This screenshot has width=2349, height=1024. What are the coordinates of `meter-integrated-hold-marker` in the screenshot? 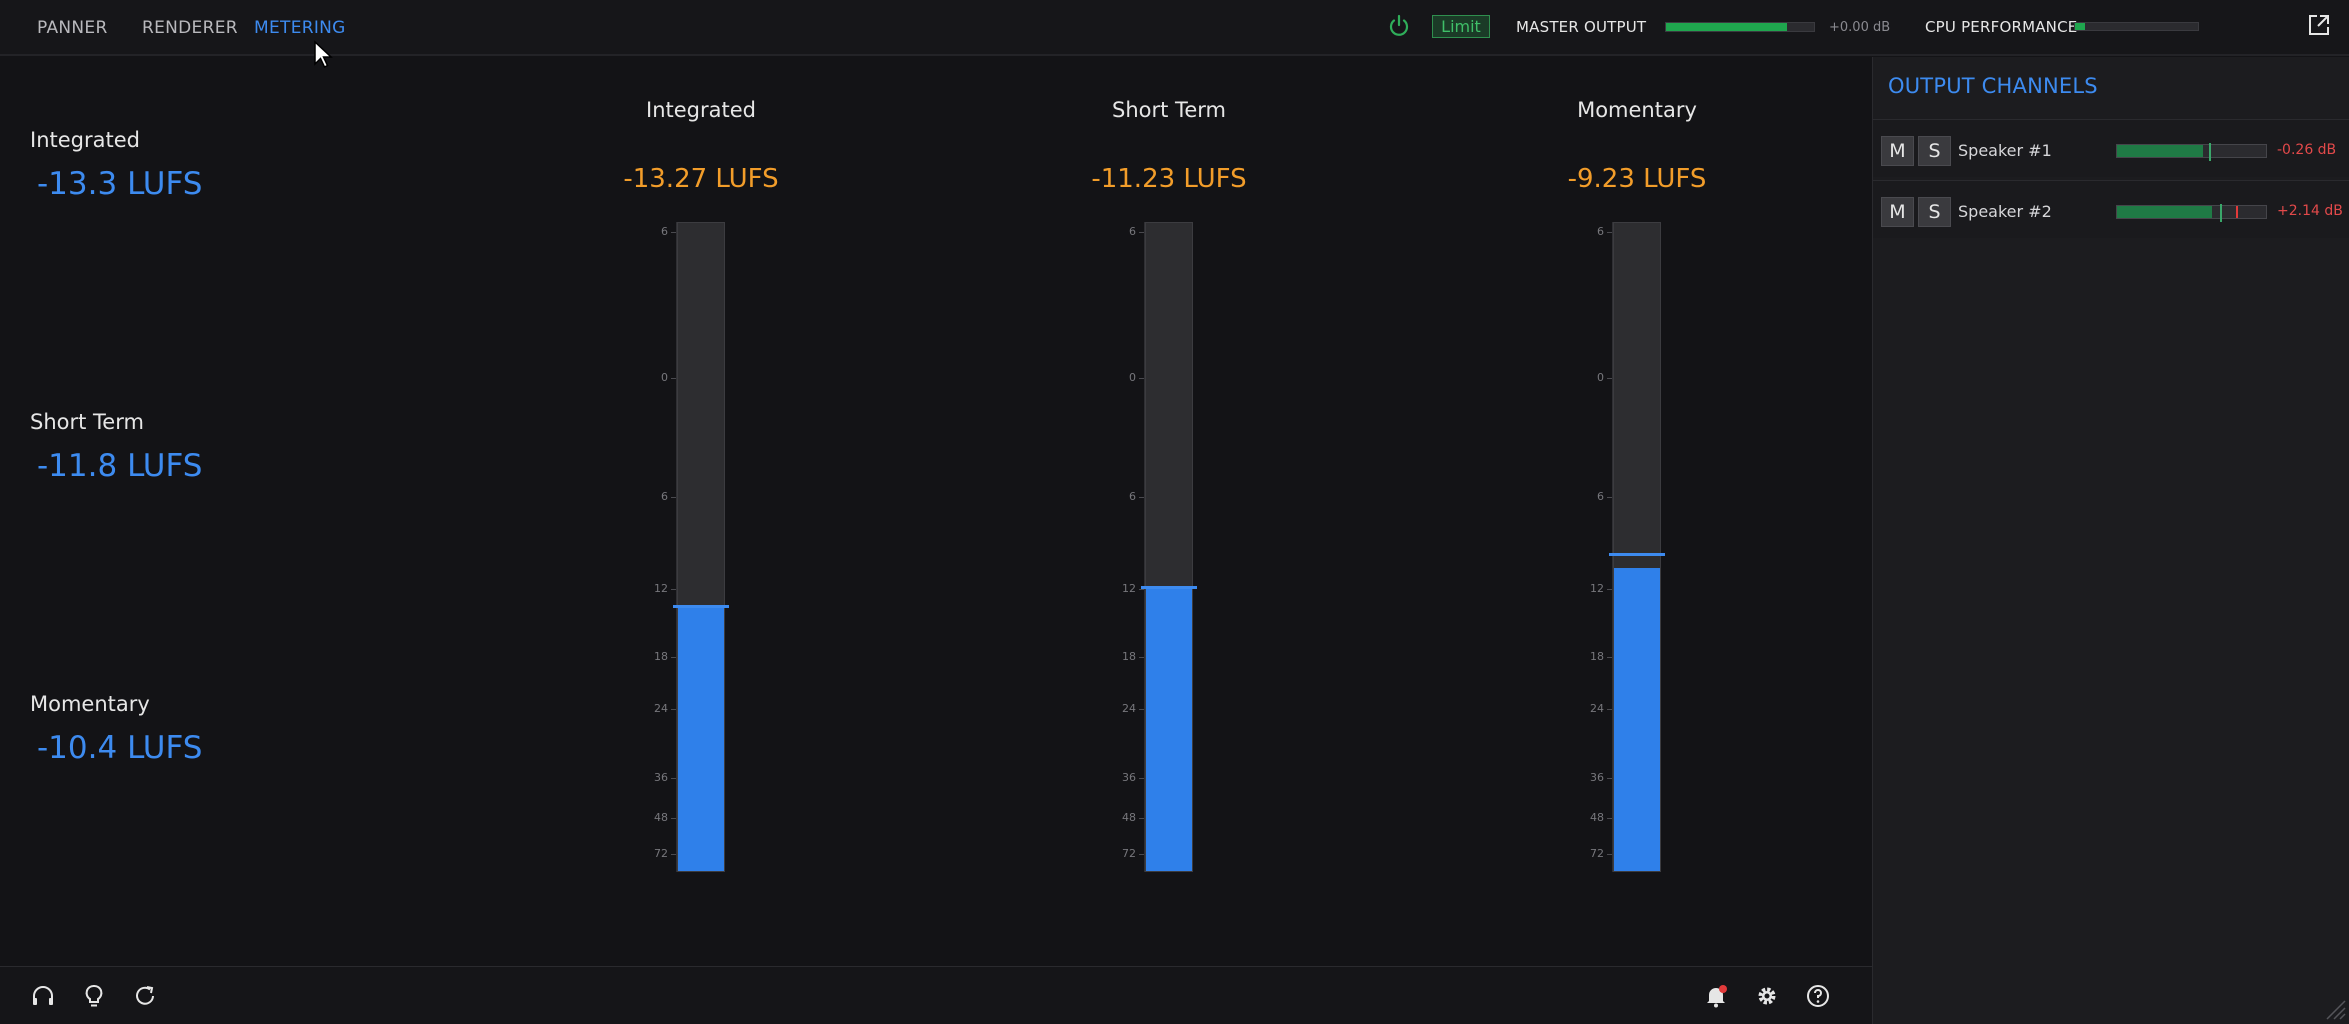 It's located at (701, 606).